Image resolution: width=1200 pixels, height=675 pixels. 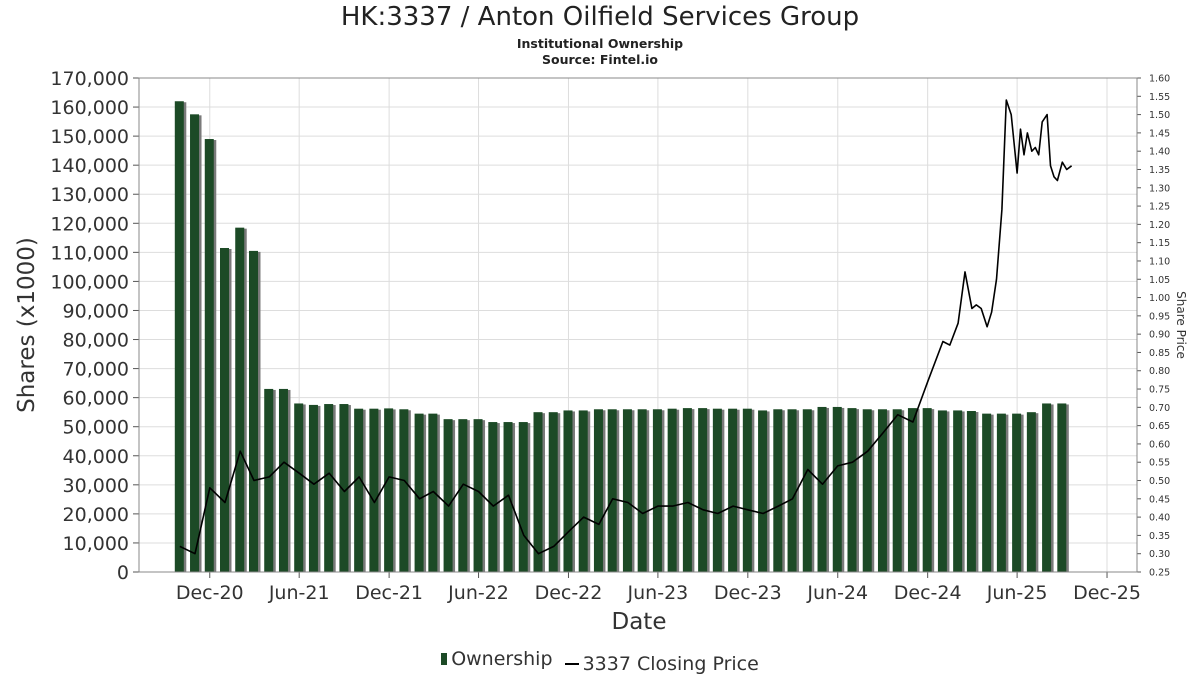 I want to click on y-tick-label: 110,000, so click(x=89, y=253).